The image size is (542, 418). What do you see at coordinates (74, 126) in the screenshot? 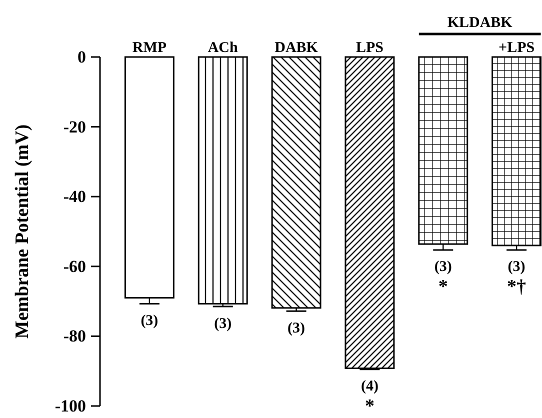
I see `y-tick-label: -20` at bounding box center [74, 126].